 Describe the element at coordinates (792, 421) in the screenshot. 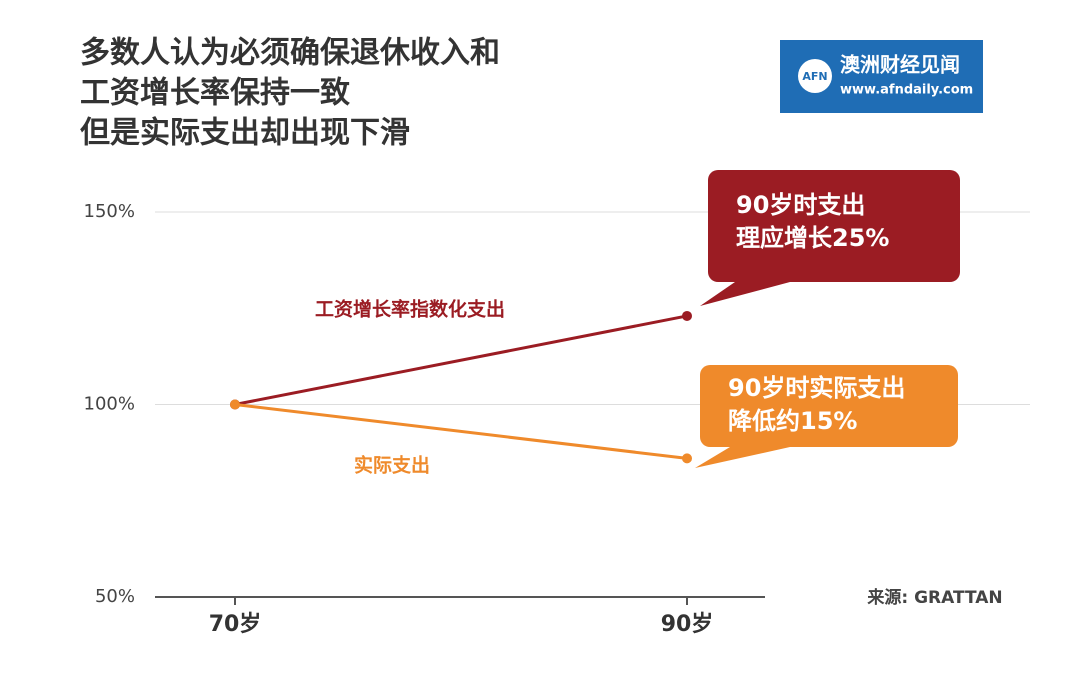

I see `callout-text: 降低约15%` at that location.